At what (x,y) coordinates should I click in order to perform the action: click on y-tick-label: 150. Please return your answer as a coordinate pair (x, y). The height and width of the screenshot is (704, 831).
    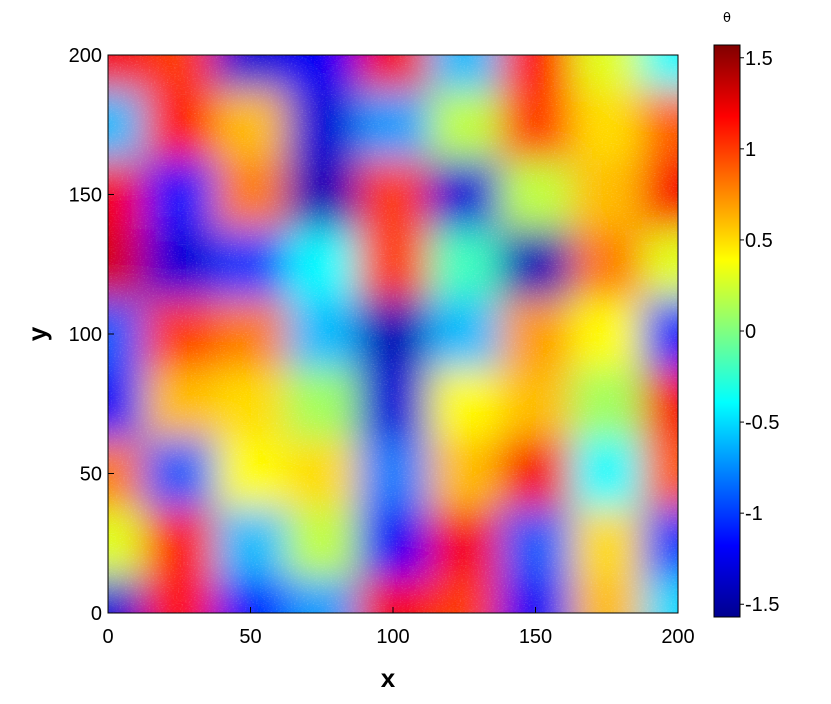
    Looking at the image, I should click on (85, 196).